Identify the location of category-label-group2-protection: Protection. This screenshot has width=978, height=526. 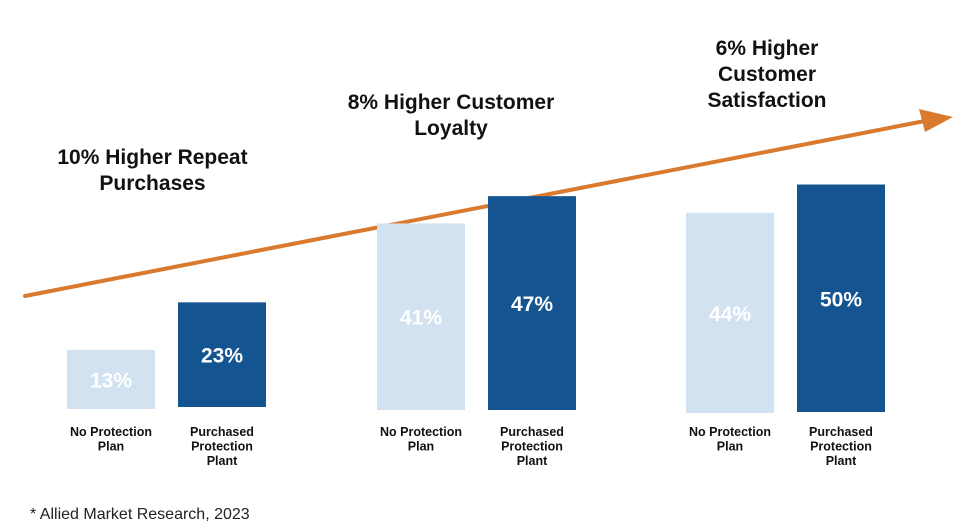
(532, 447).